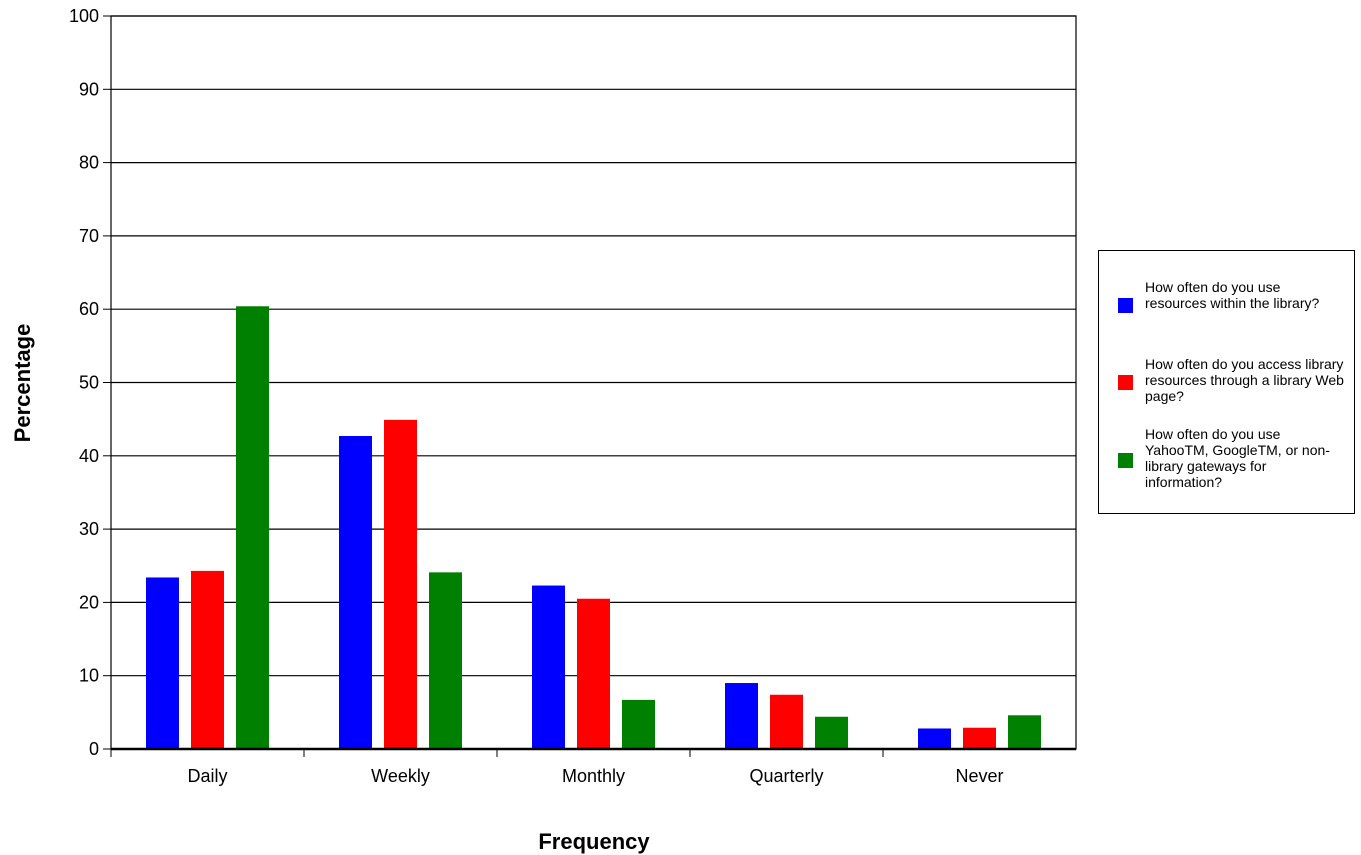 This screenshot has height=855, width=1361. I want to click on x-tick-label: Daily, so click(207, 776).